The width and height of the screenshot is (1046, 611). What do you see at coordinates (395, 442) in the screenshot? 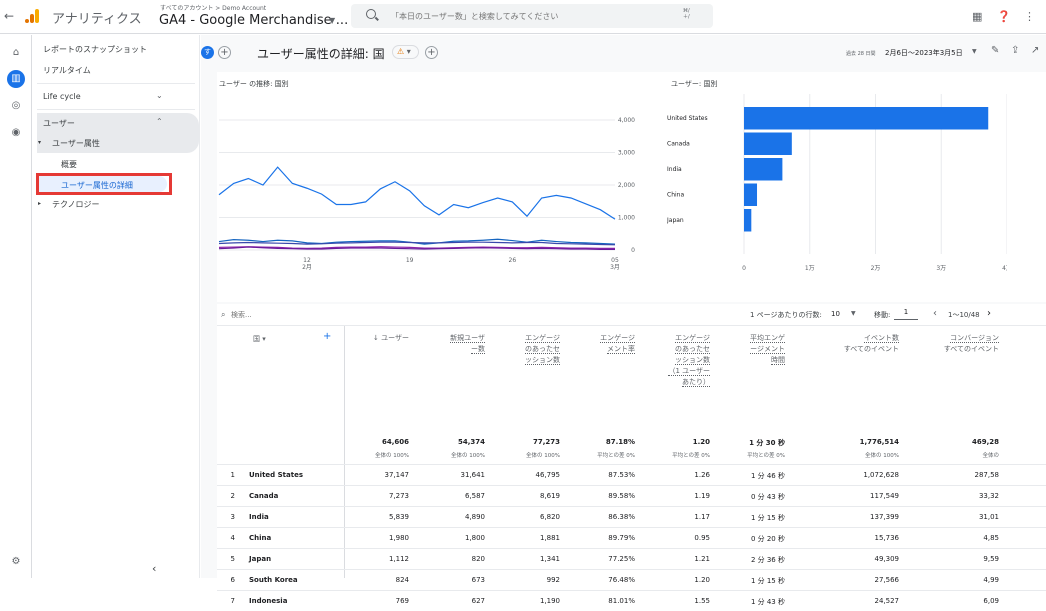
I see `total-value: 64,606` at bounding box center [395, 442].